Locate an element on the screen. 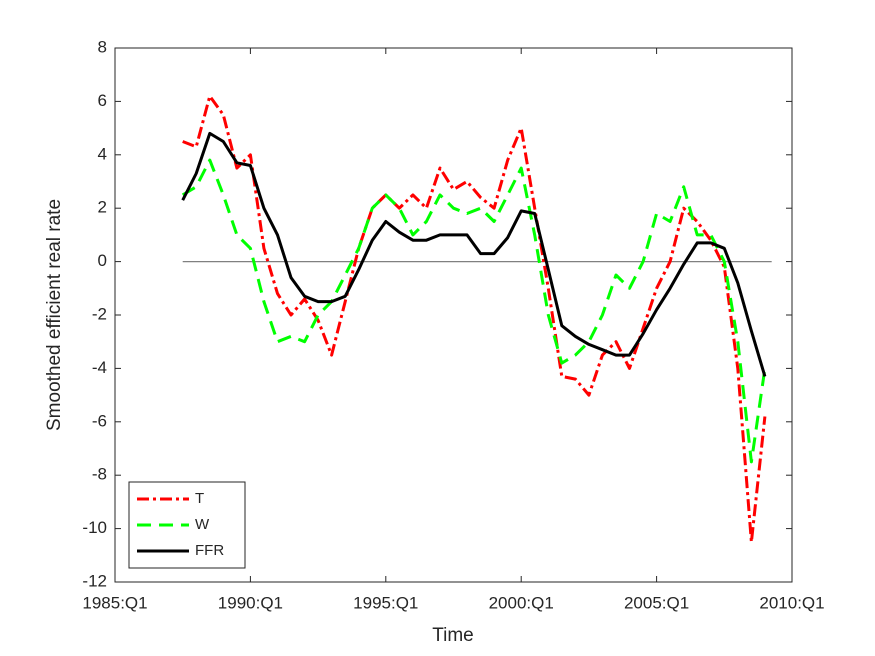 The height and width of the screenshot is (656, 875). x-tick-label: 2000:Q1 is located at coordinates (521, 602).